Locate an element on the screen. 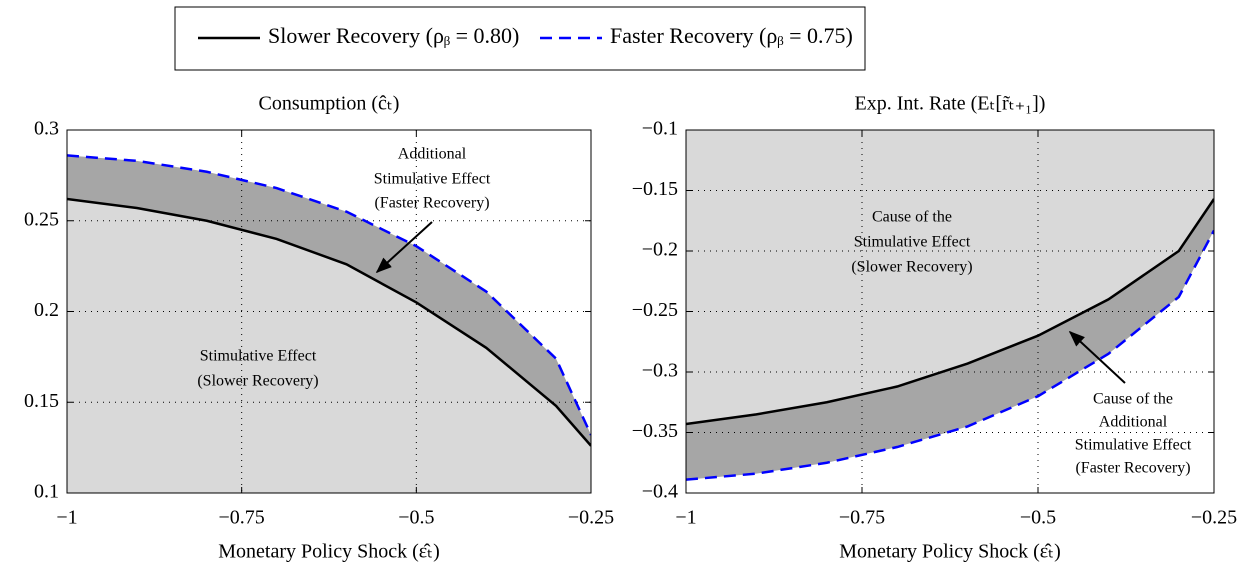  y-tick-label: 0.15 is located at coordinates (41, 401).